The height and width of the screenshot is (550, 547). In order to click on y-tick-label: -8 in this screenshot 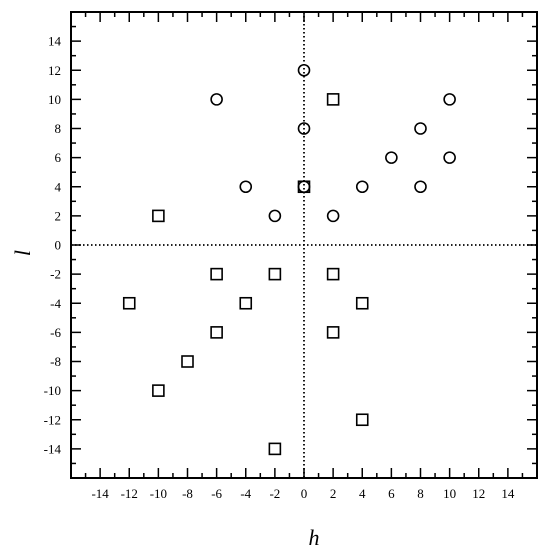, I will do `click(55, 361)`.